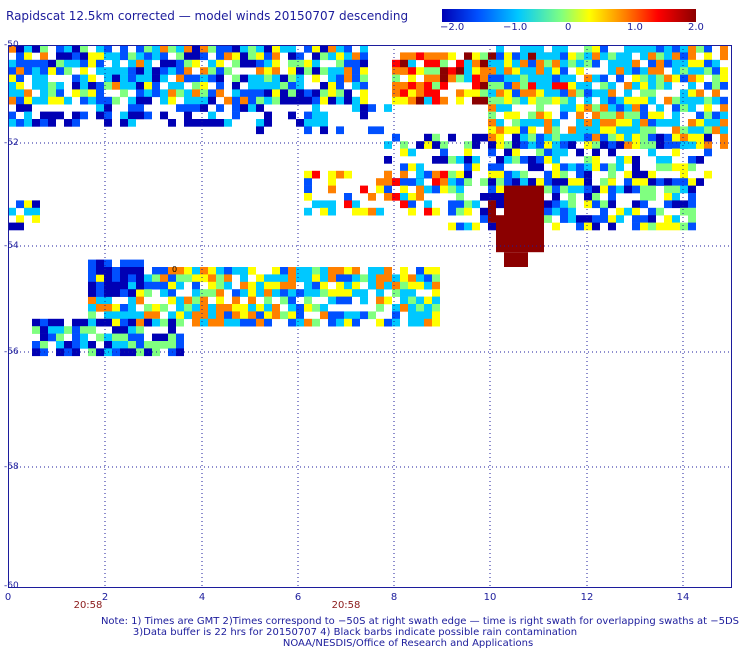 This screenshot has height=650, width=740. Describe the element at coordinates (11, 586) in the screenshot. I see `y-axis-label-lat: -60` at that location.